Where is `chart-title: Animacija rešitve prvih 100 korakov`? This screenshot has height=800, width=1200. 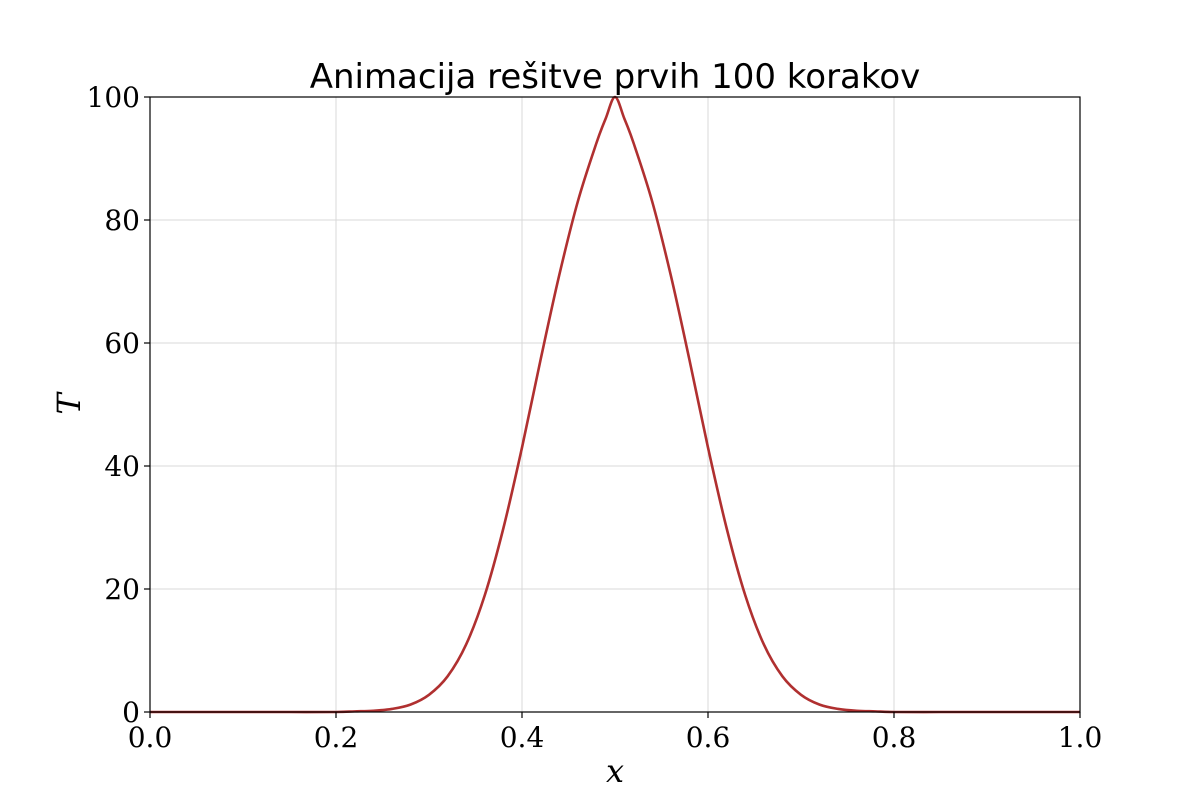
chart-title: Animacija rešitve prvih 100 korakov is located at coordinates (615, 77).